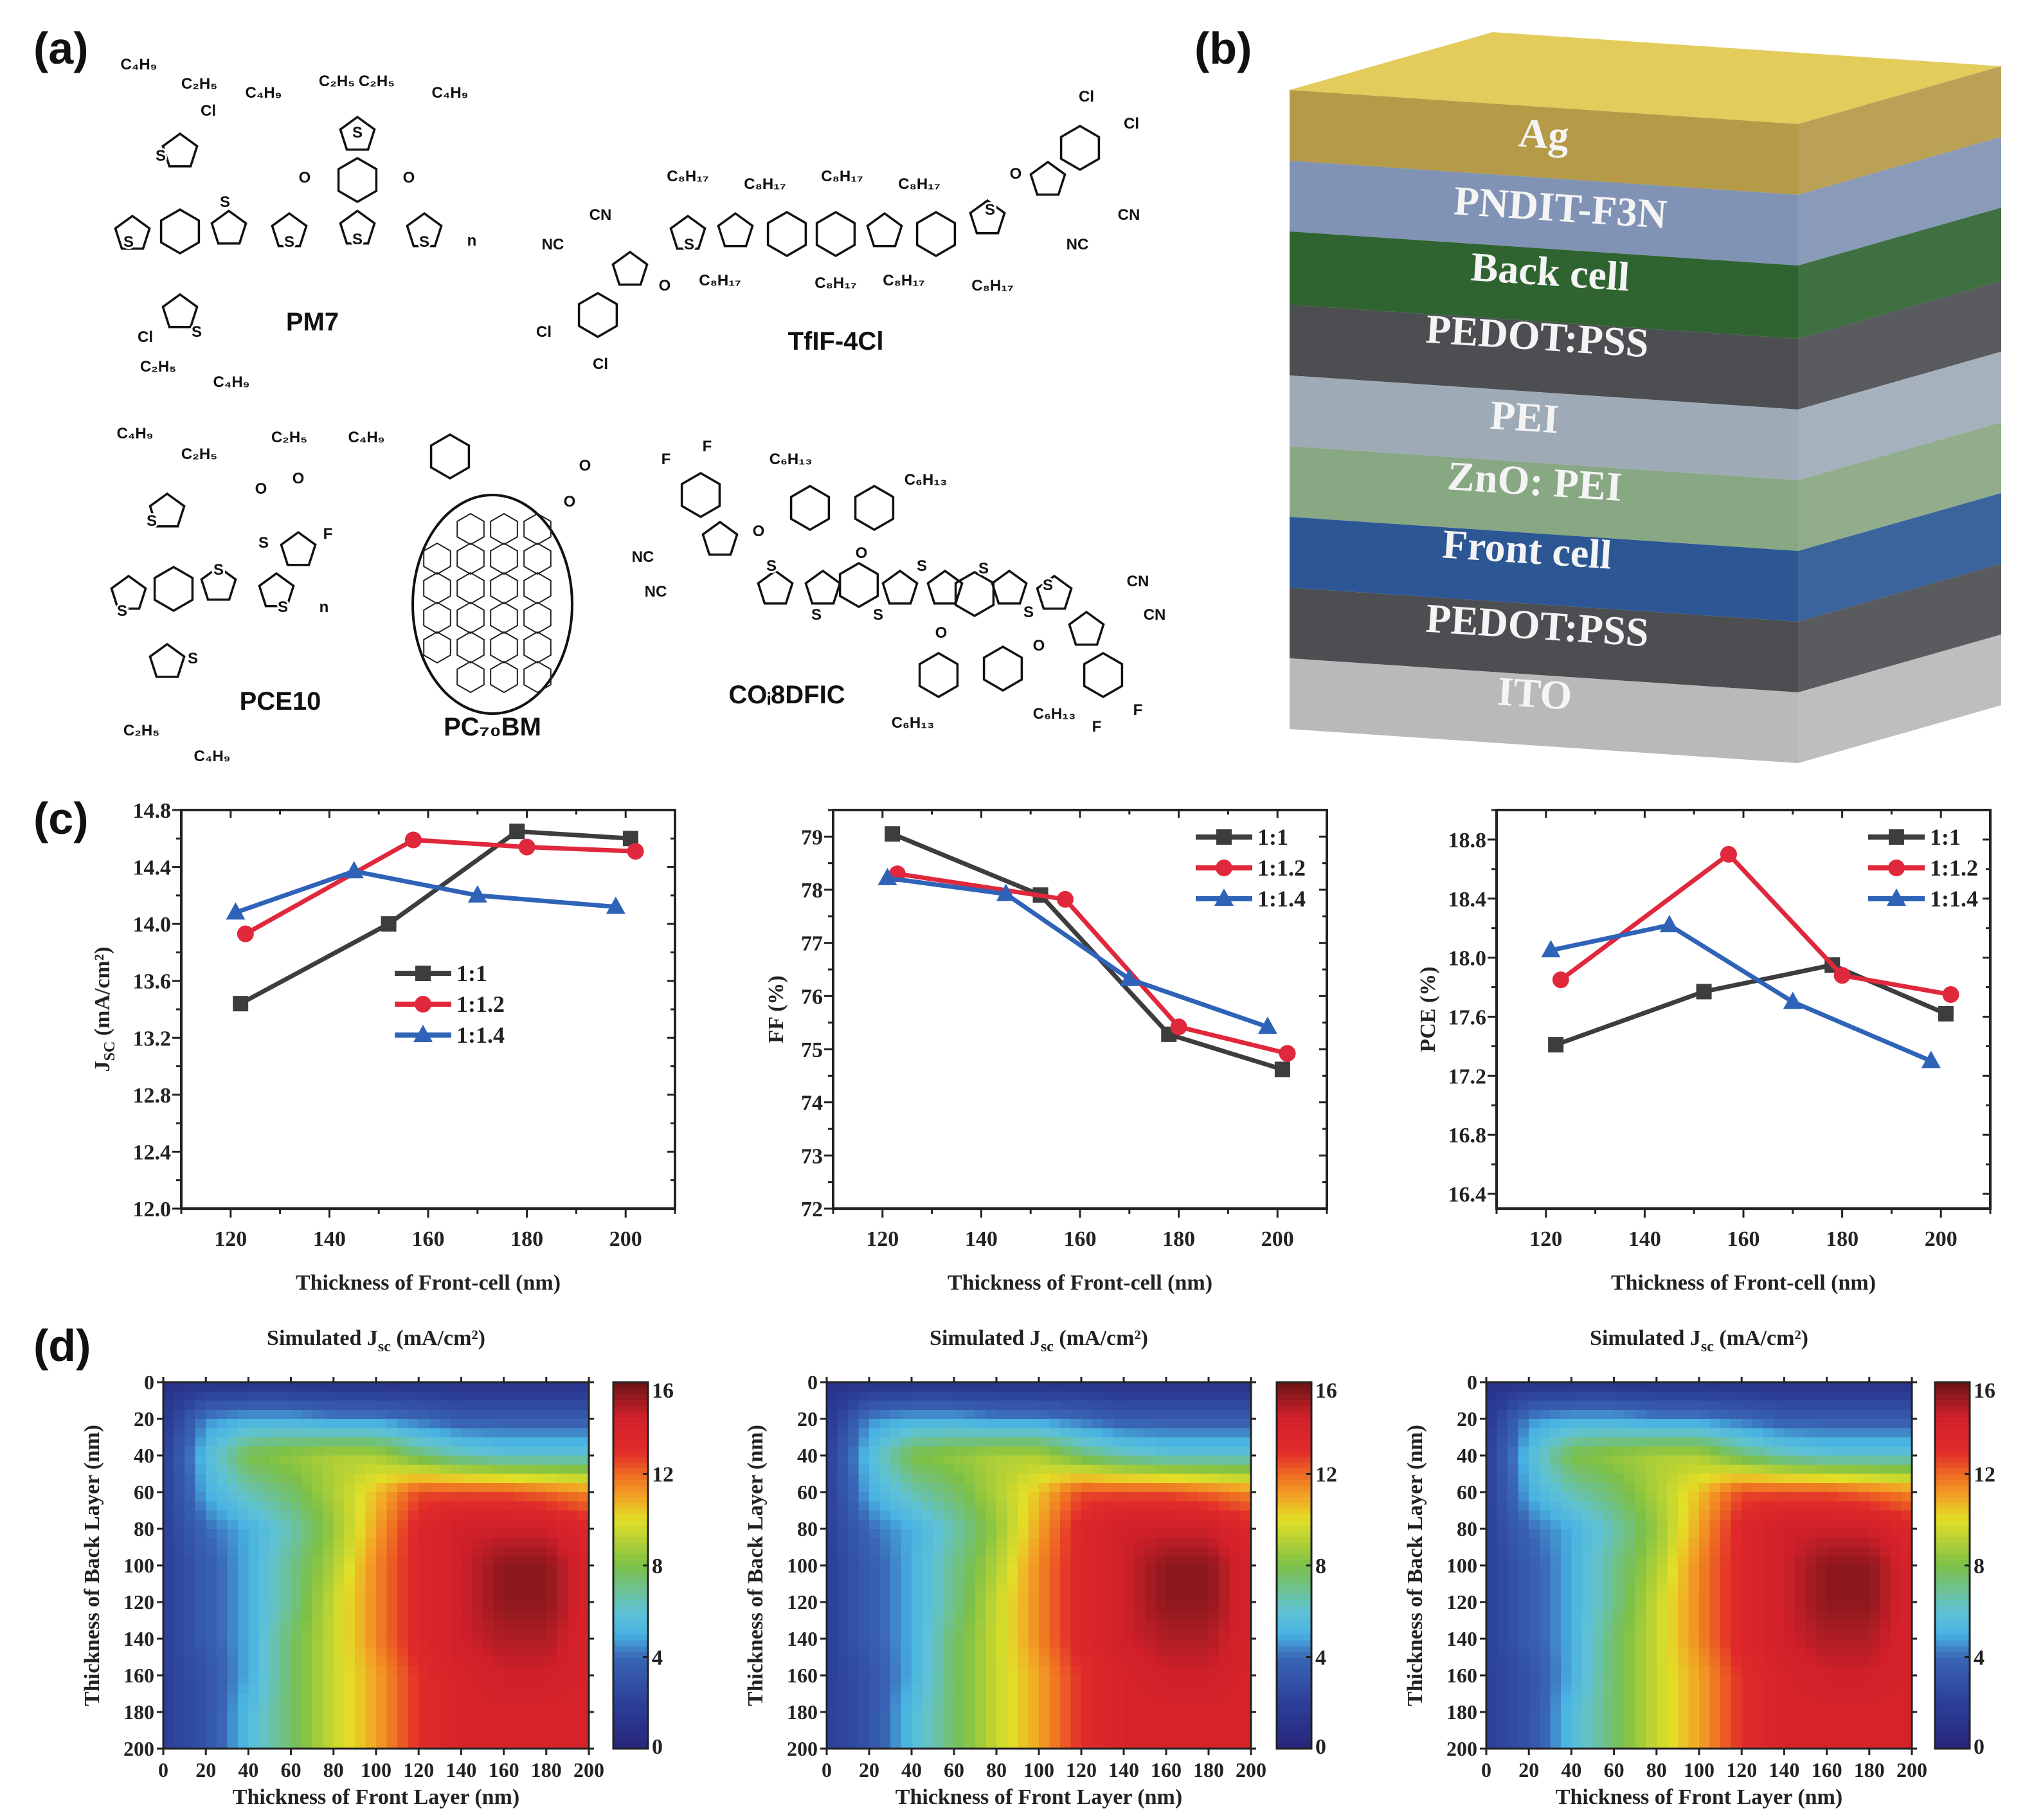 This screenshot has width=2025, height=1820. I want to click on legend-label: 1:1.4, so click(1954, 899).